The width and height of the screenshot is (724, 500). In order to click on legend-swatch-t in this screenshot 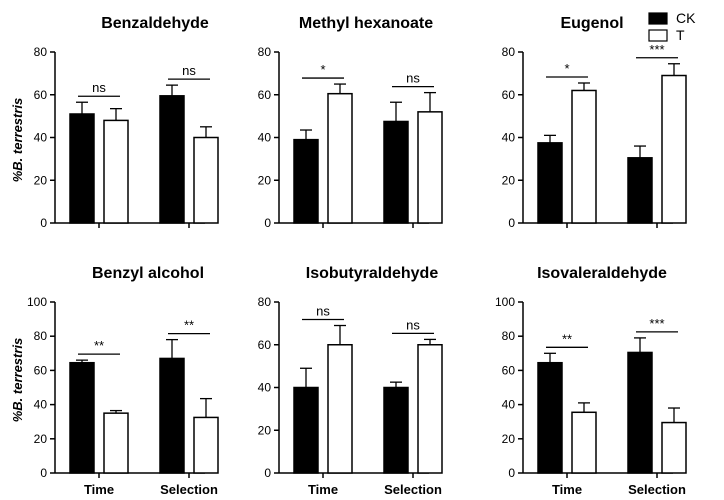, I will do `click(658, 35)`.